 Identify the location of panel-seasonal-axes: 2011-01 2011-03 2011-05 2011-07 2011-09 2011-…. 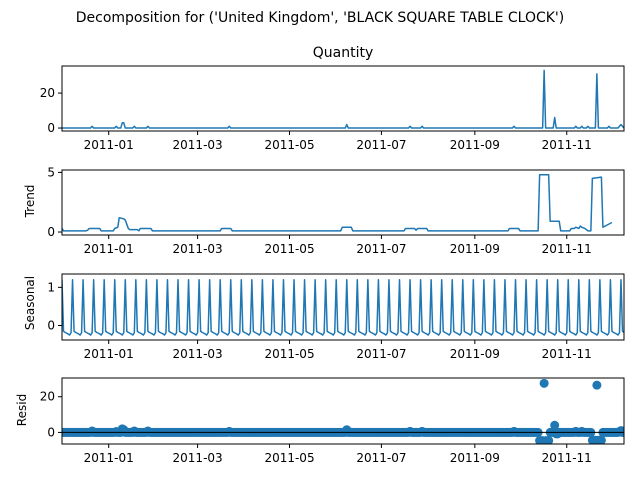
(319, 320).